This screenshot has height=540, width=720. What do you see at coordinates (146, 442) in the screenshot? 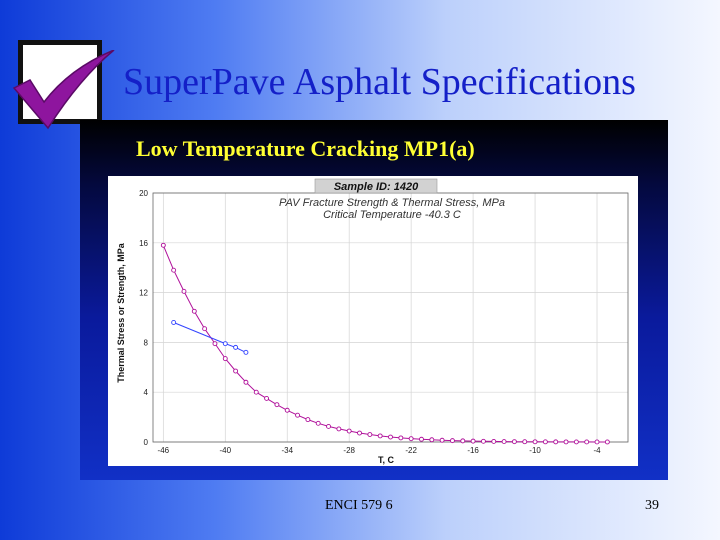
I see `y-tick-label: 0` at bounding box center [146, 442].